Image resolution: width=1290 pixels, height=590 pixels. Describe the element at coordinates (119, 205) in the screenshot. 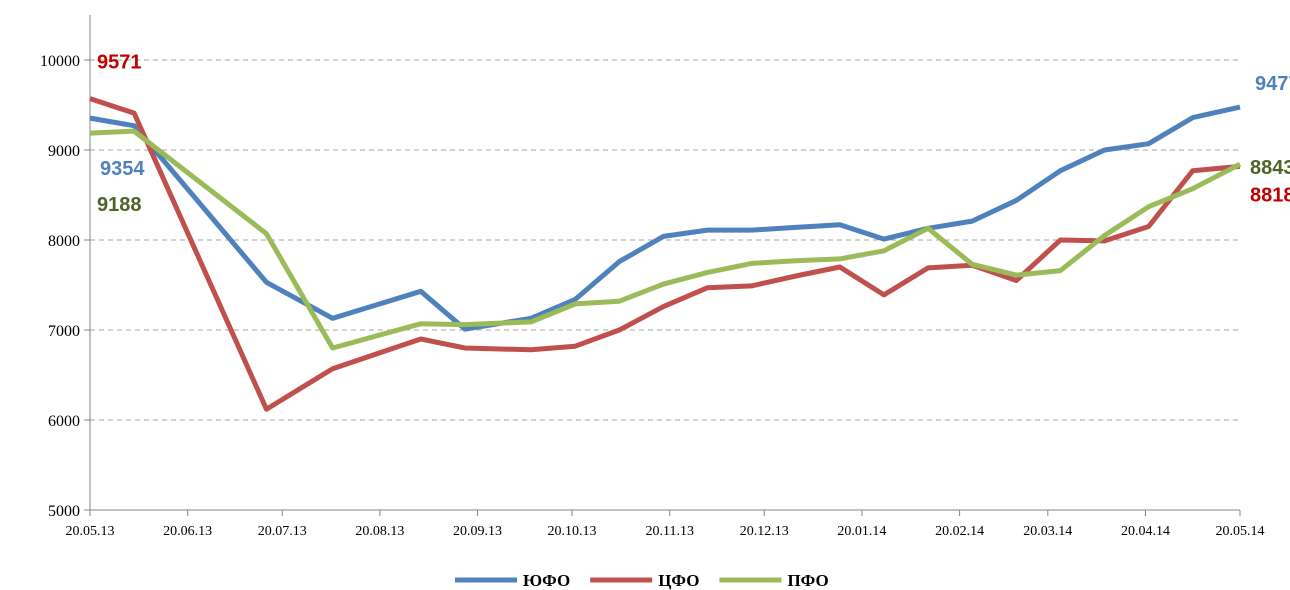

I see `data-label: 9188` at that location.